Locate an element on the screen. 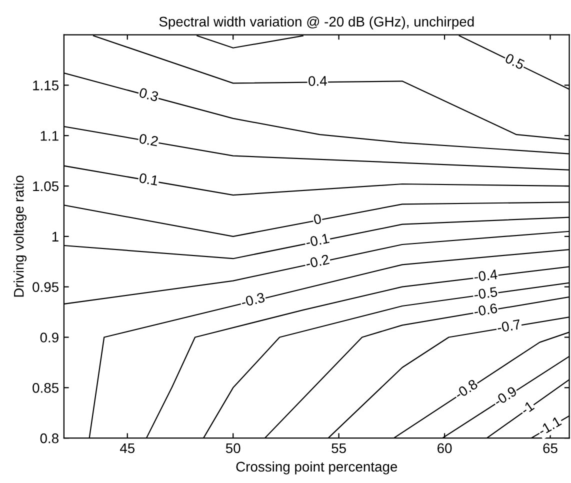 The image size is (571, 483). text: 0.1 is located at coordinates (148, 179).